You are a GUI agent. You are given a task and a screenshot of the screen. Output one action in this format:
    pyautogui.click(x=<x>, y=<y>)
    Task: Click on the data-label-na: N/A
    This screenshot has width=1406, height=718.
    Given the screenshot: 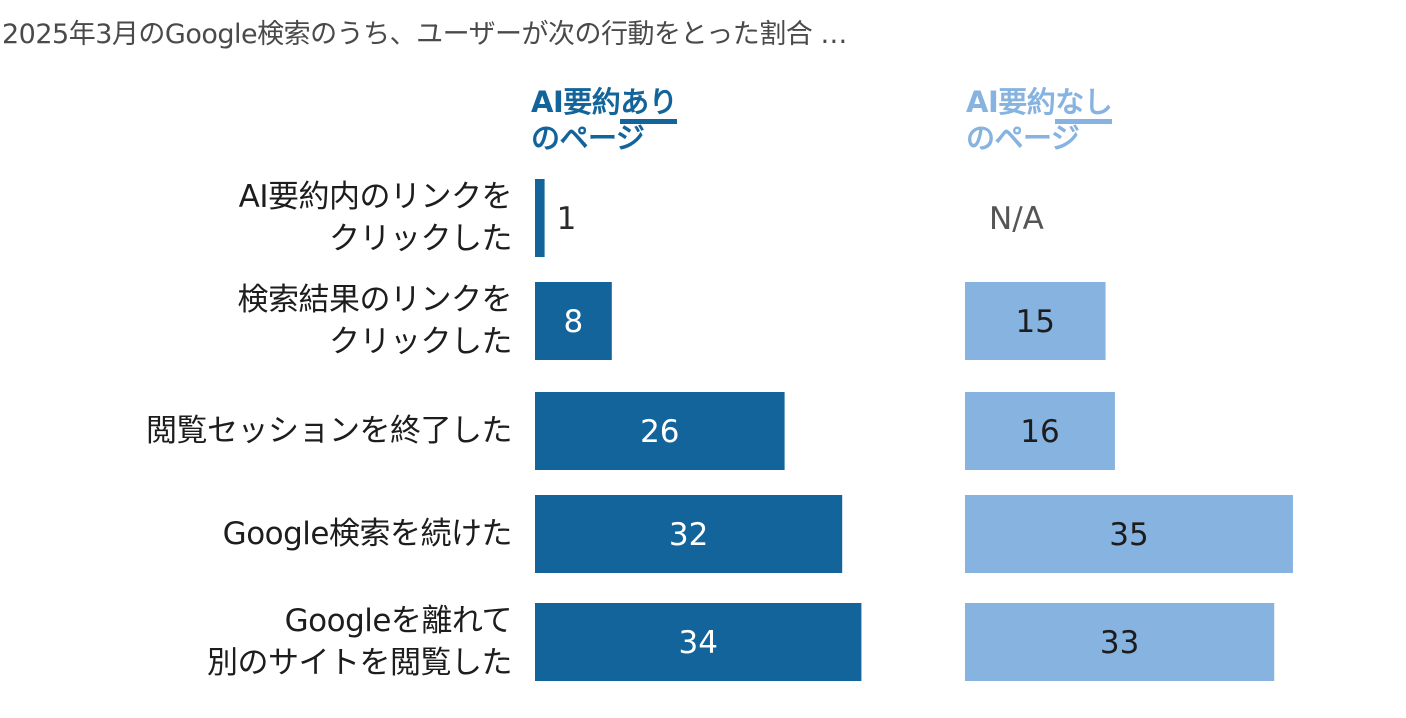 What is the action you would take?
    pyautogui.click(x=1016, y=219)
    